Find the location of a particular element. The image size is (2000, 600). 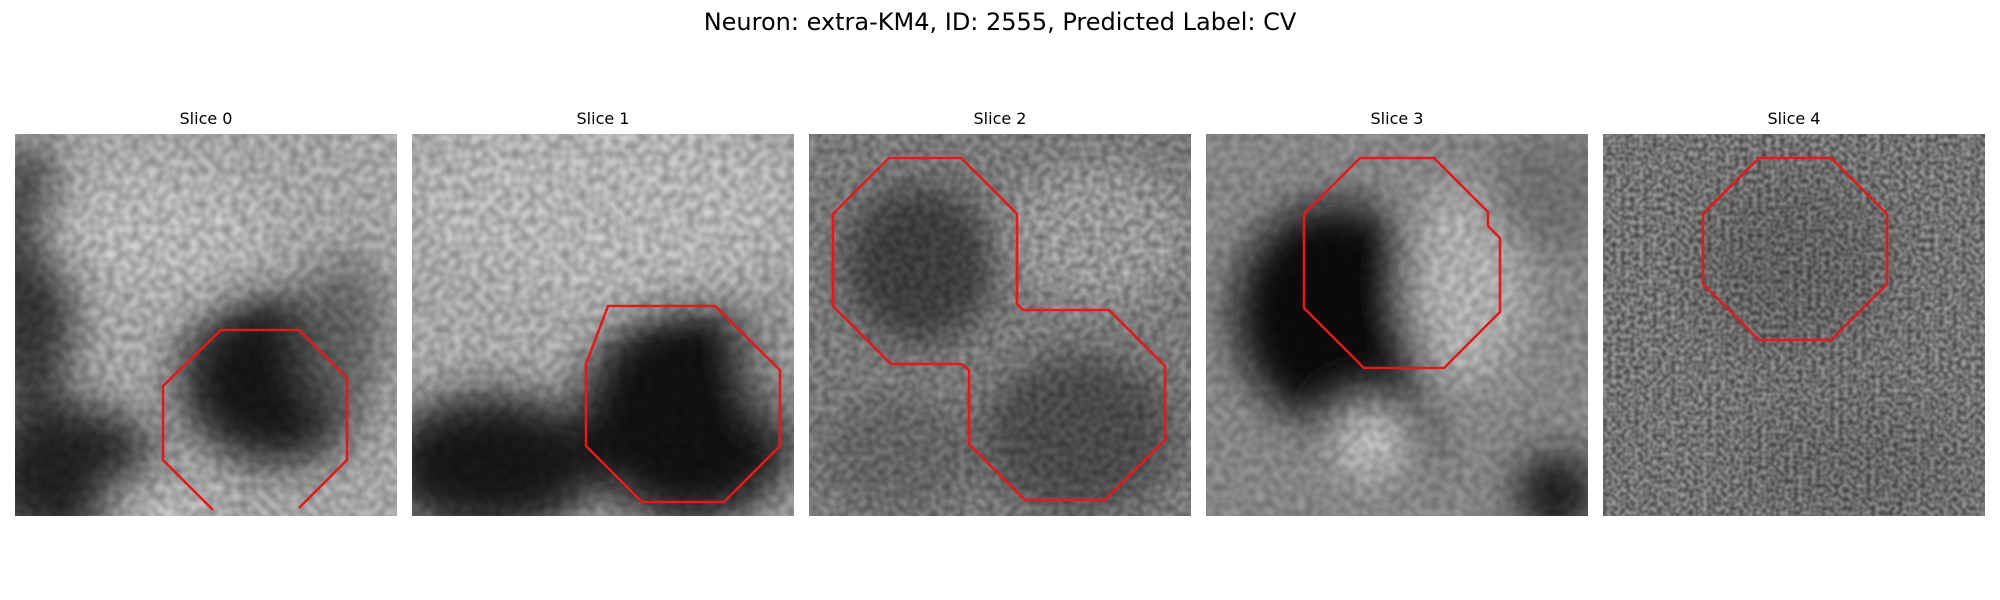

slice-2-graphic is located at coordinates (1000, 325).